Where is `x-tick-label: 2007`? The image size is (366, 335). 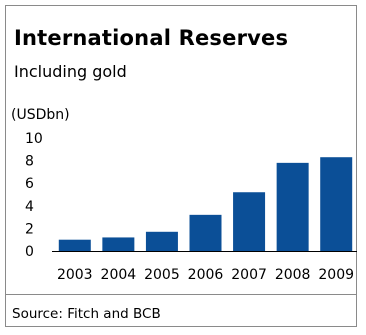
x-tick-label: 2007 is located at coordinates (249, 275).